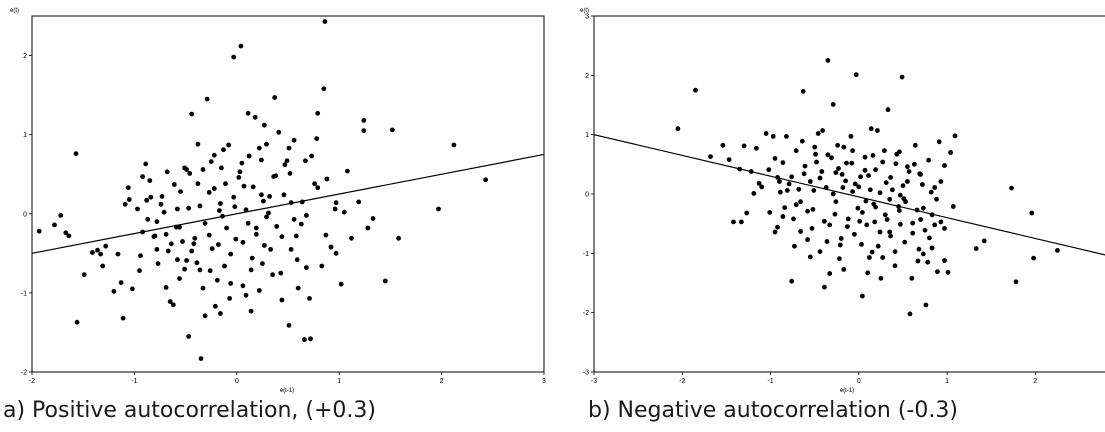 The height and width of the screenshot is (432, 1105). Describe the element at coordinates (25, 135) in the screenshot. I see `y-tick-label: 1` at that location.